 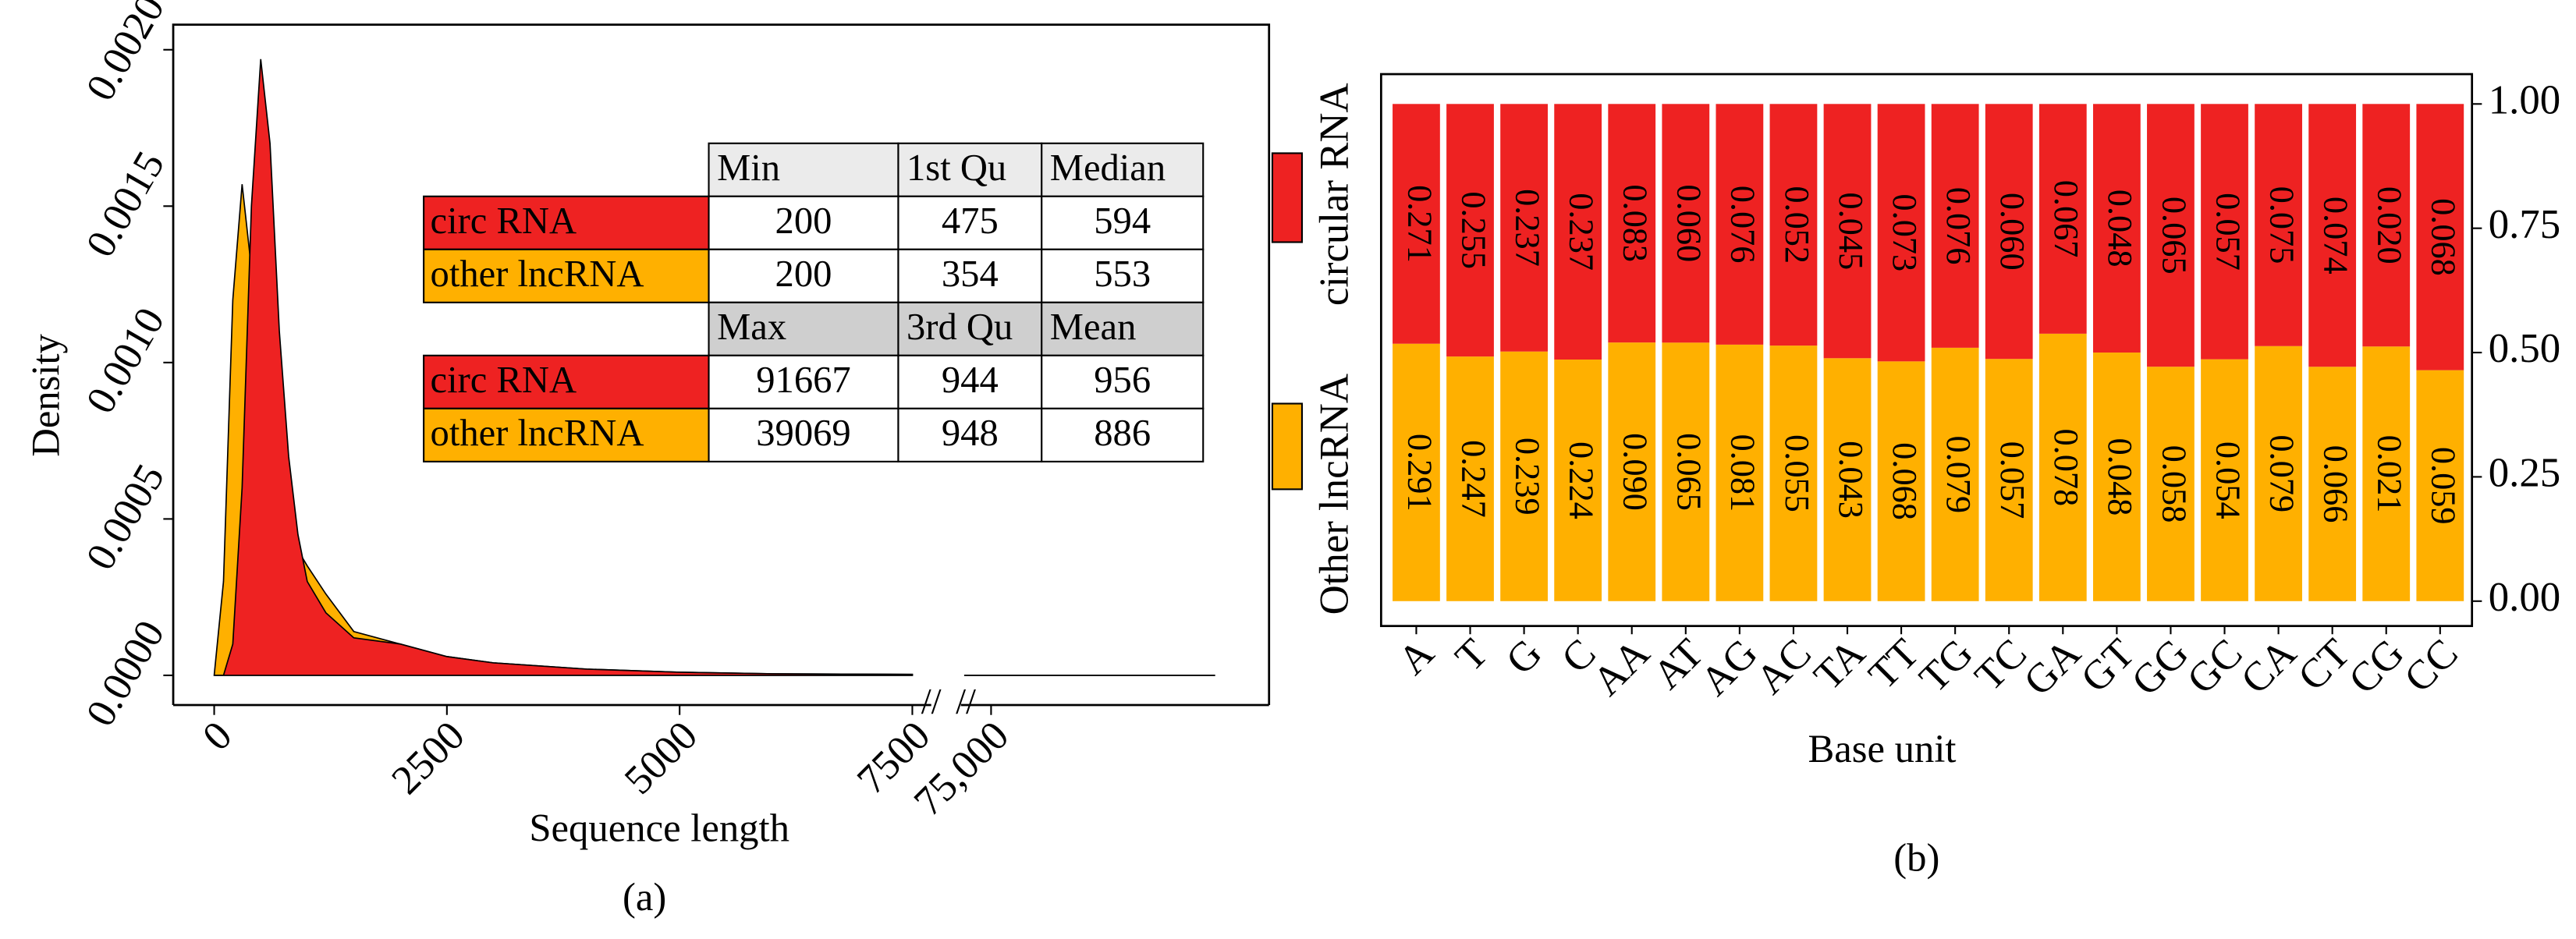 What do you see at coordinates (803, 433) in the screenshot?
I see `table-value: 39069` at bounding box center [803, 433].